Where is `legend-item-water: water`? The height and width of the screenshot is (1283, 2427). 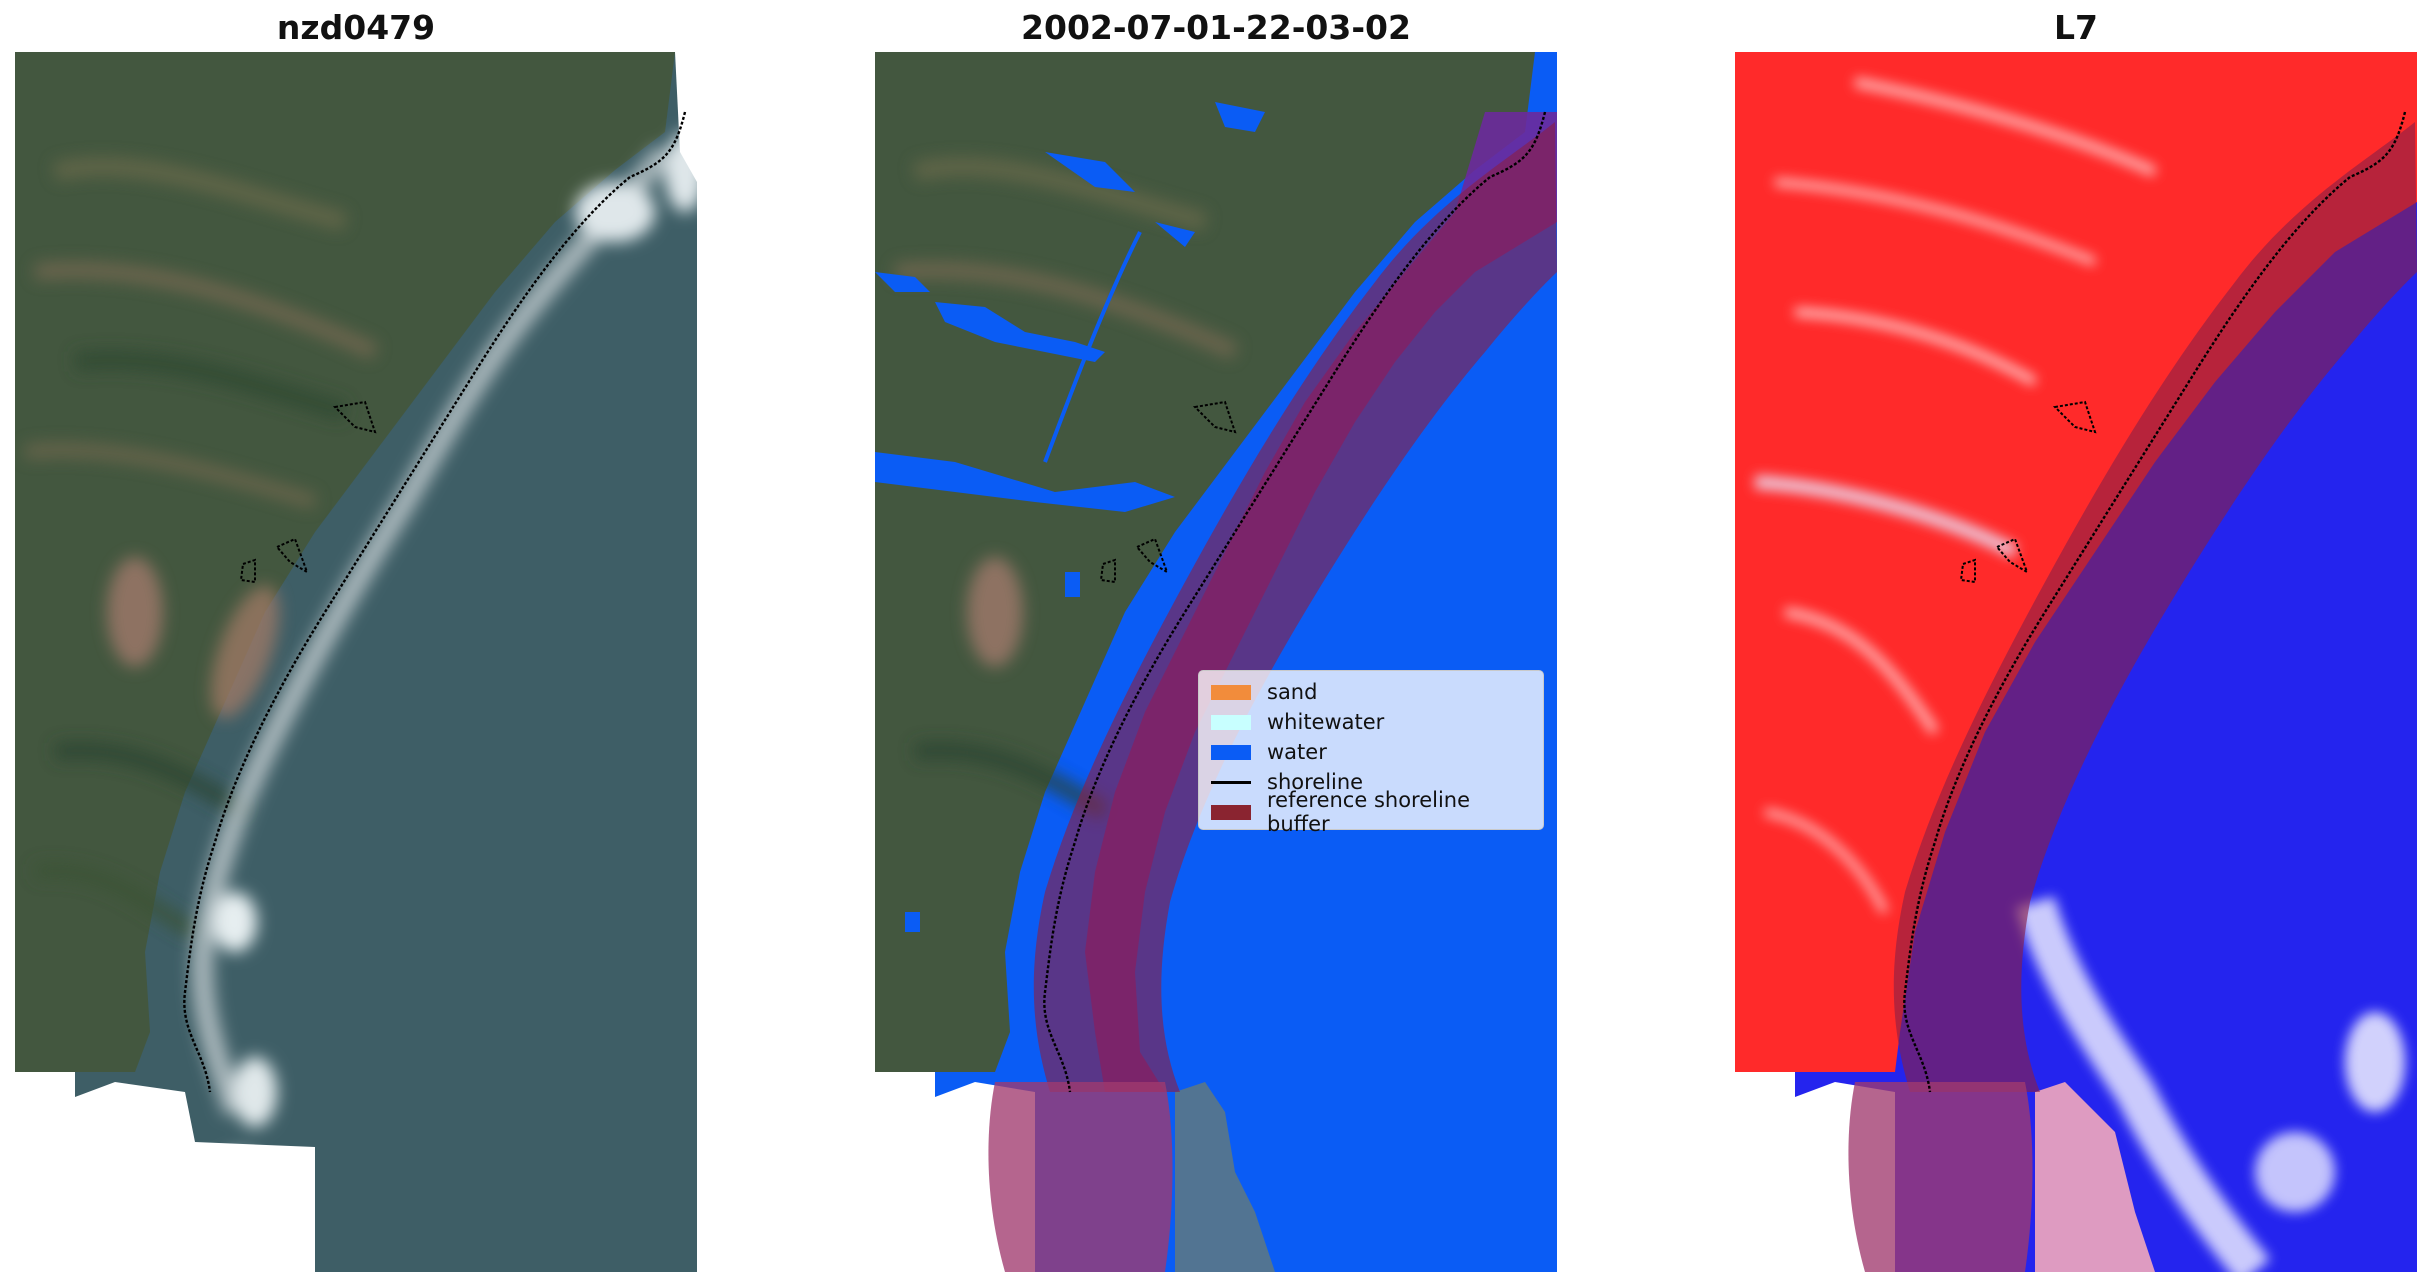 legend-item-water: water is located at coordinates (1371, 752).